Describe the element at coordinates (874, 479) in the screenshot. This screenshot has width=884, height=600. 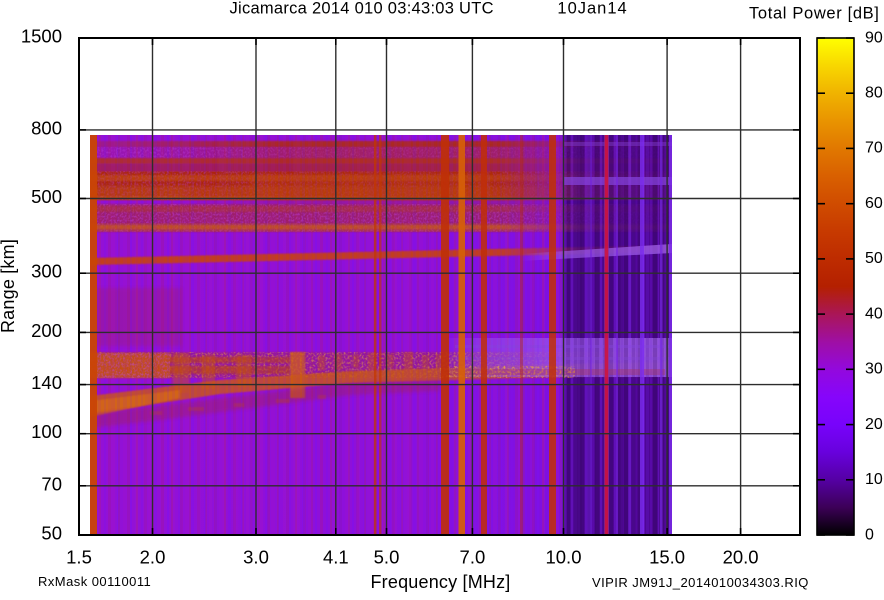
I see `svg-text: 10` at that location.